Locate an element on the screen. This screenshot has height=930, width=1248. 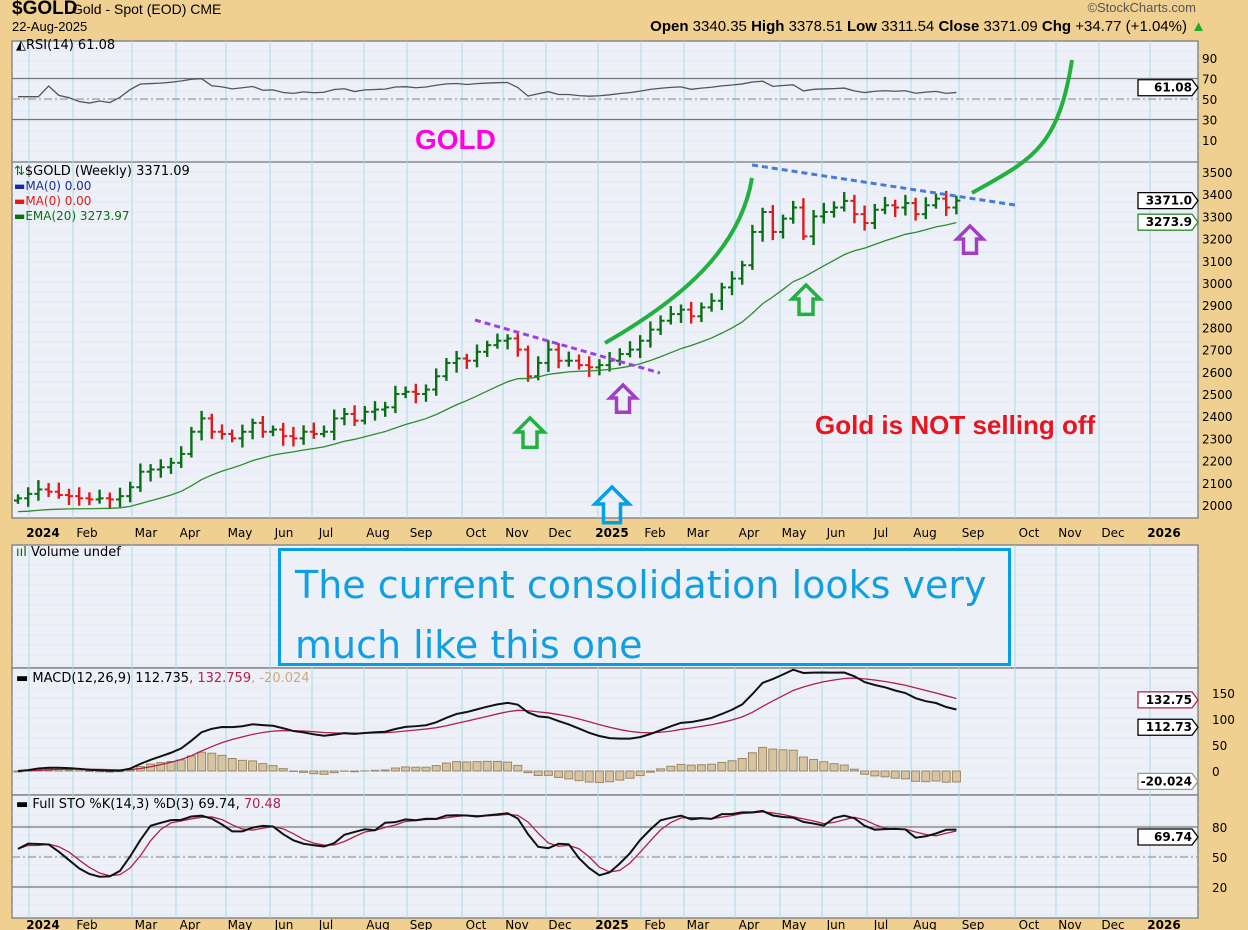
y-tick-label: 3200 is located at coordinates (1217, 240).